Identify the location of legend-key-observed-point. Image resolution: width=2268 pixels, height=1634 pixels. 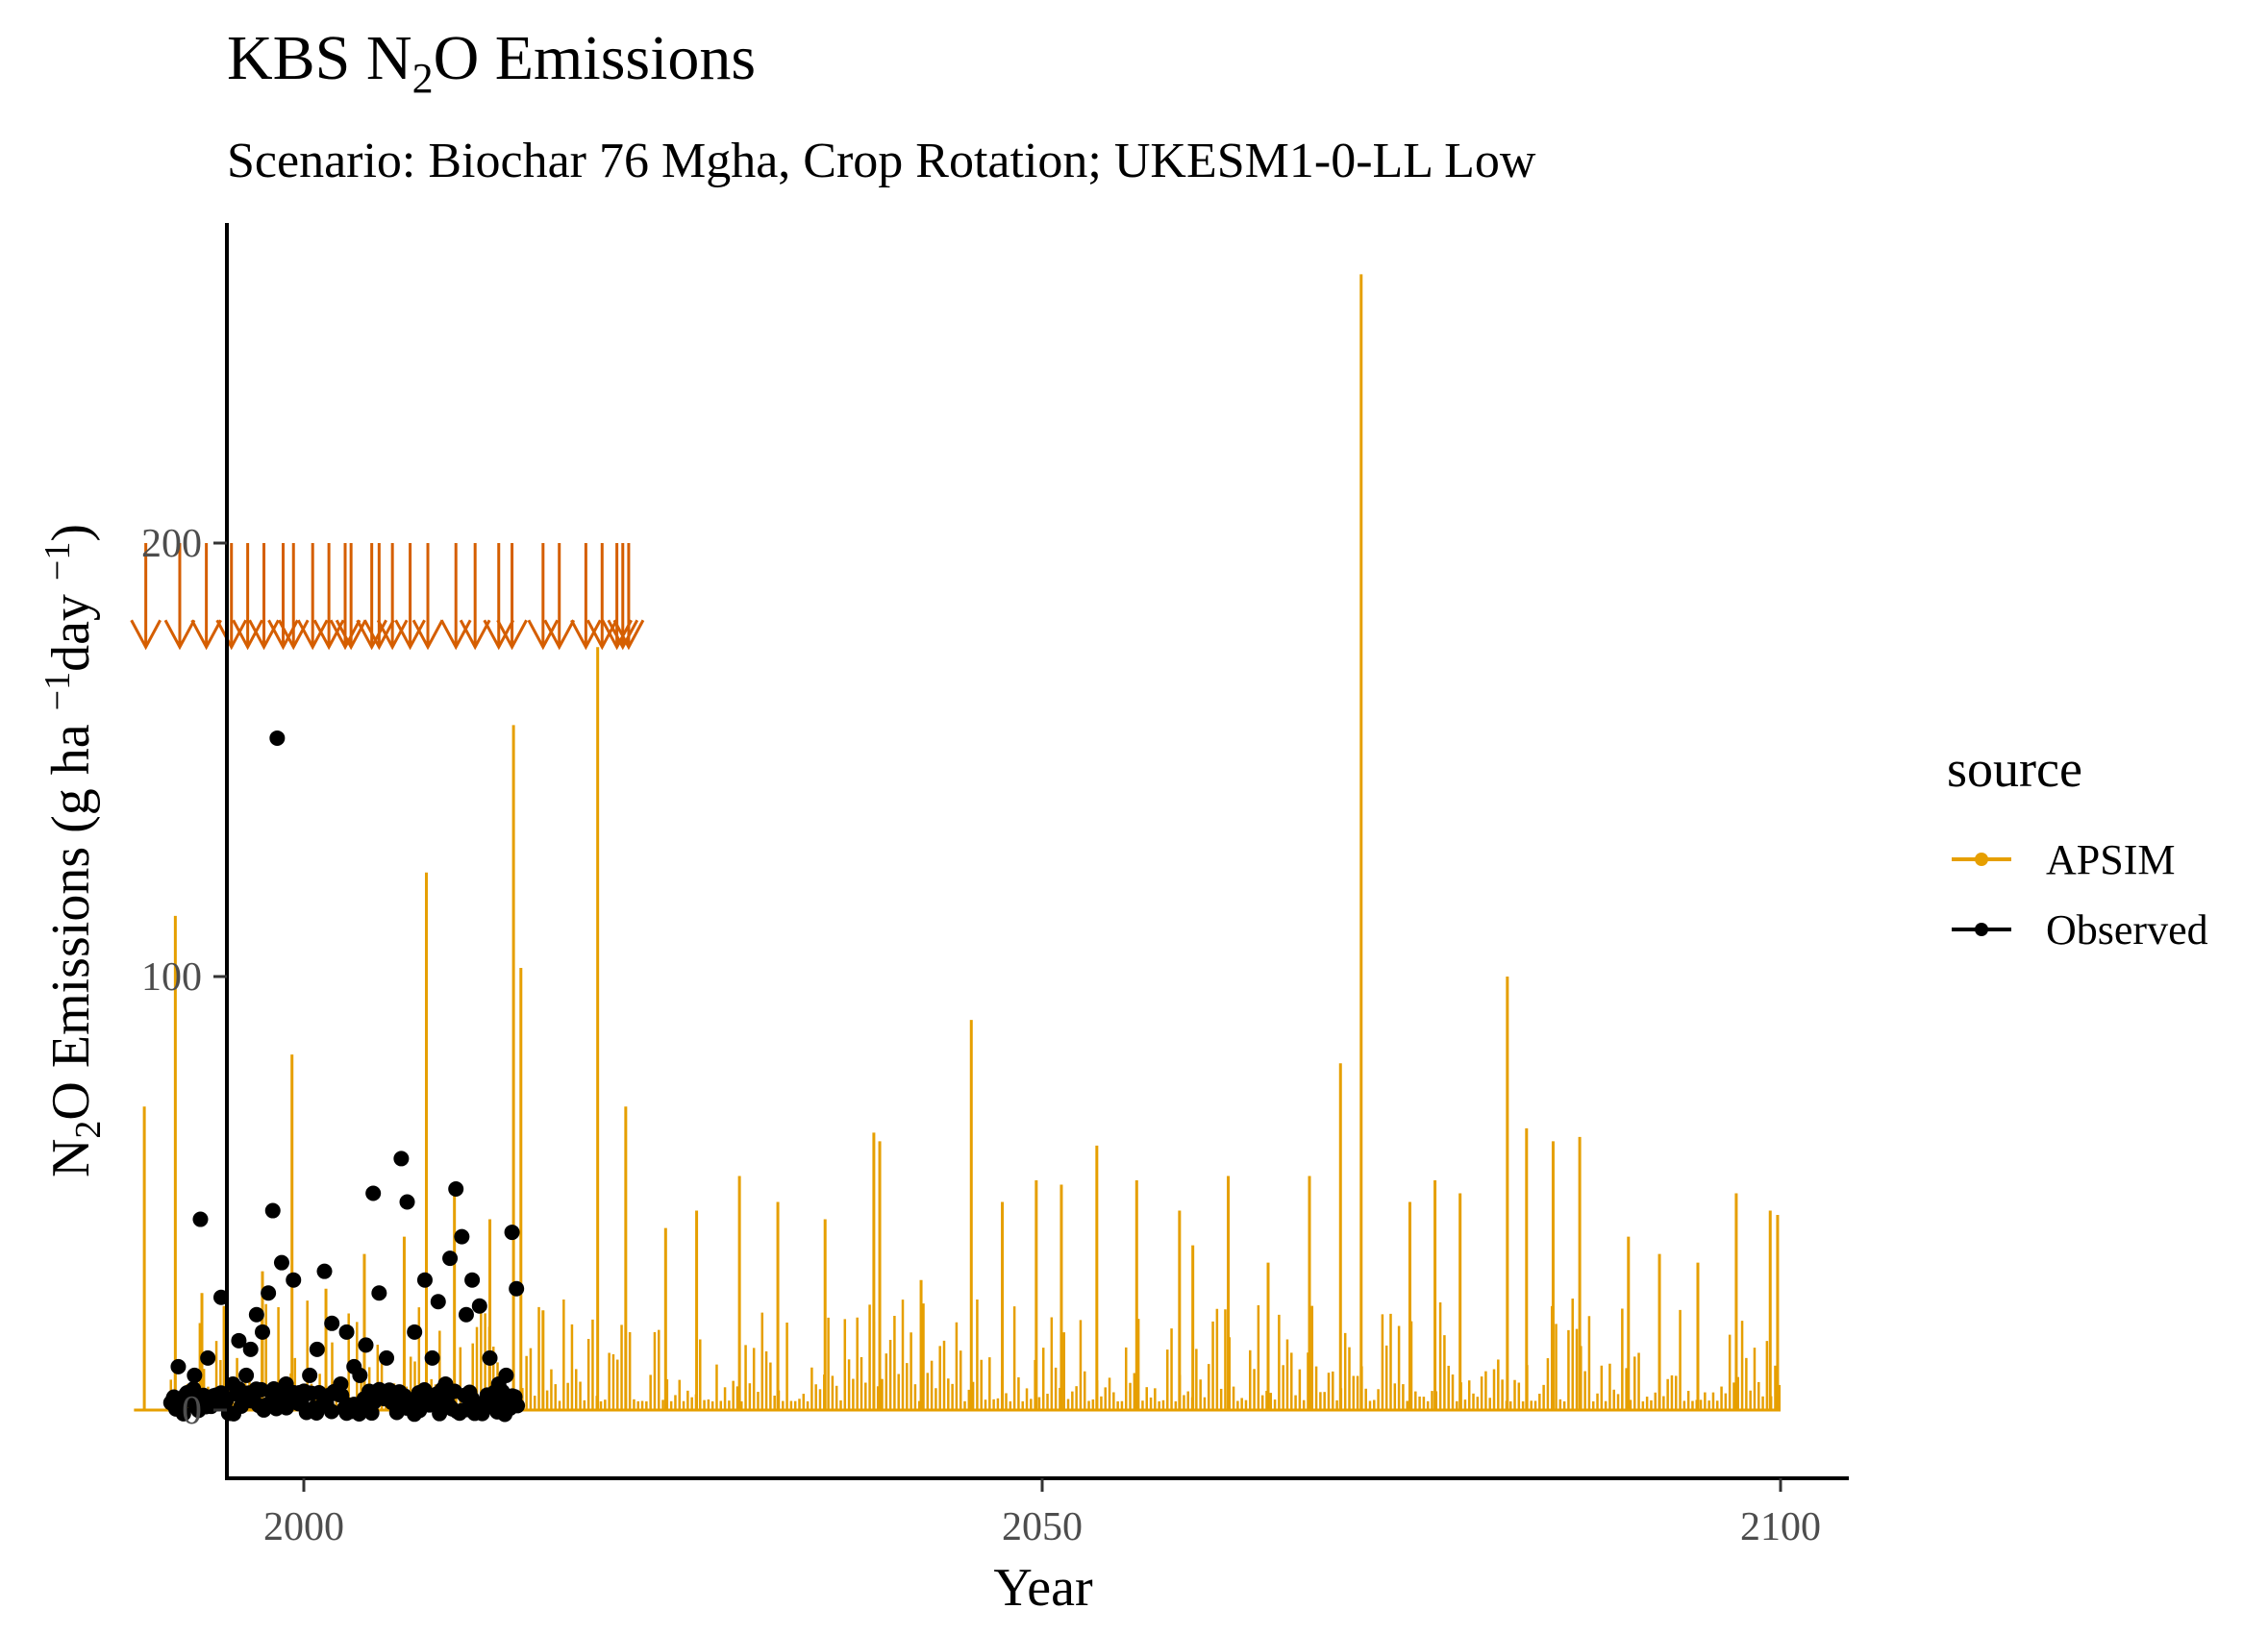
(1981, 929).